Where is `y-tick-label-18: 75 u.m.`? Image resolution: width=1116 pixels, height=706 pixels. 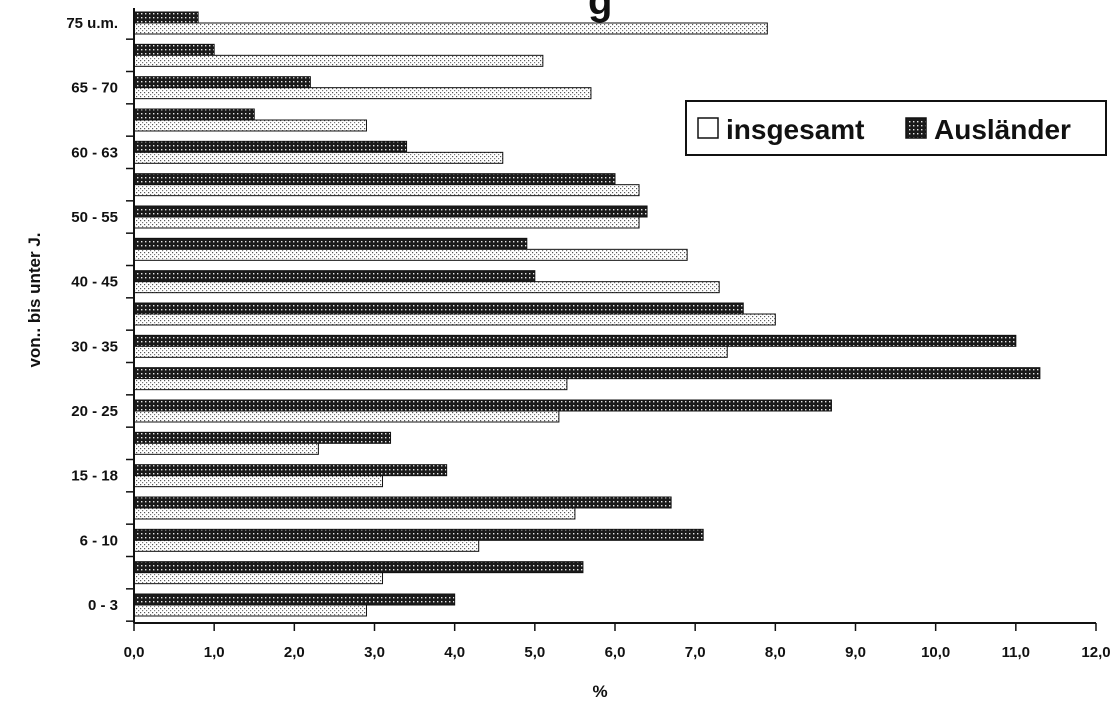
y-tick-label-18: 75 u.m. is located at coordinates (92, 23).